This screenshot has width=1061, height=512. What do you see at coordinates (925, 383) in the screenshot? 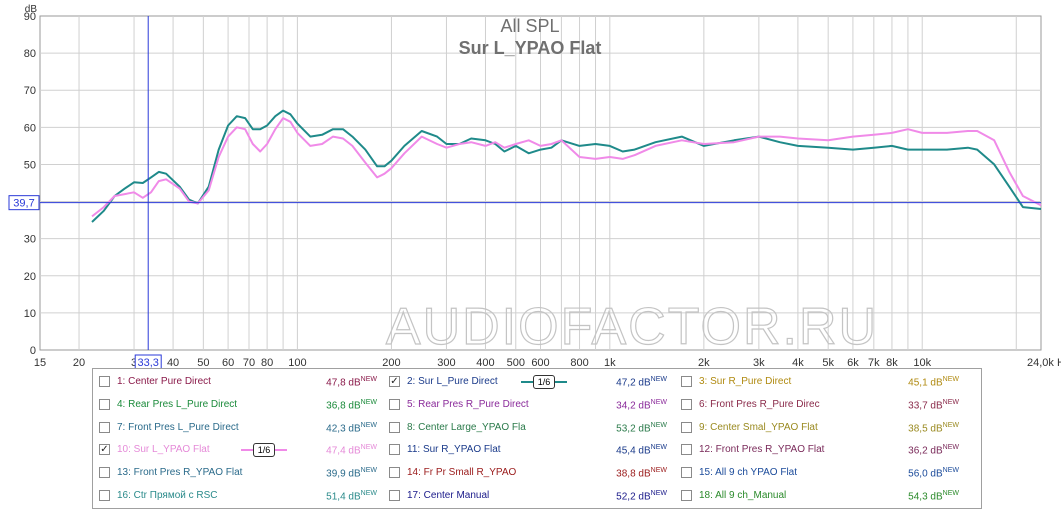
I see `legend-value-text: 45,1 dB` at bounding box center [925, 383].